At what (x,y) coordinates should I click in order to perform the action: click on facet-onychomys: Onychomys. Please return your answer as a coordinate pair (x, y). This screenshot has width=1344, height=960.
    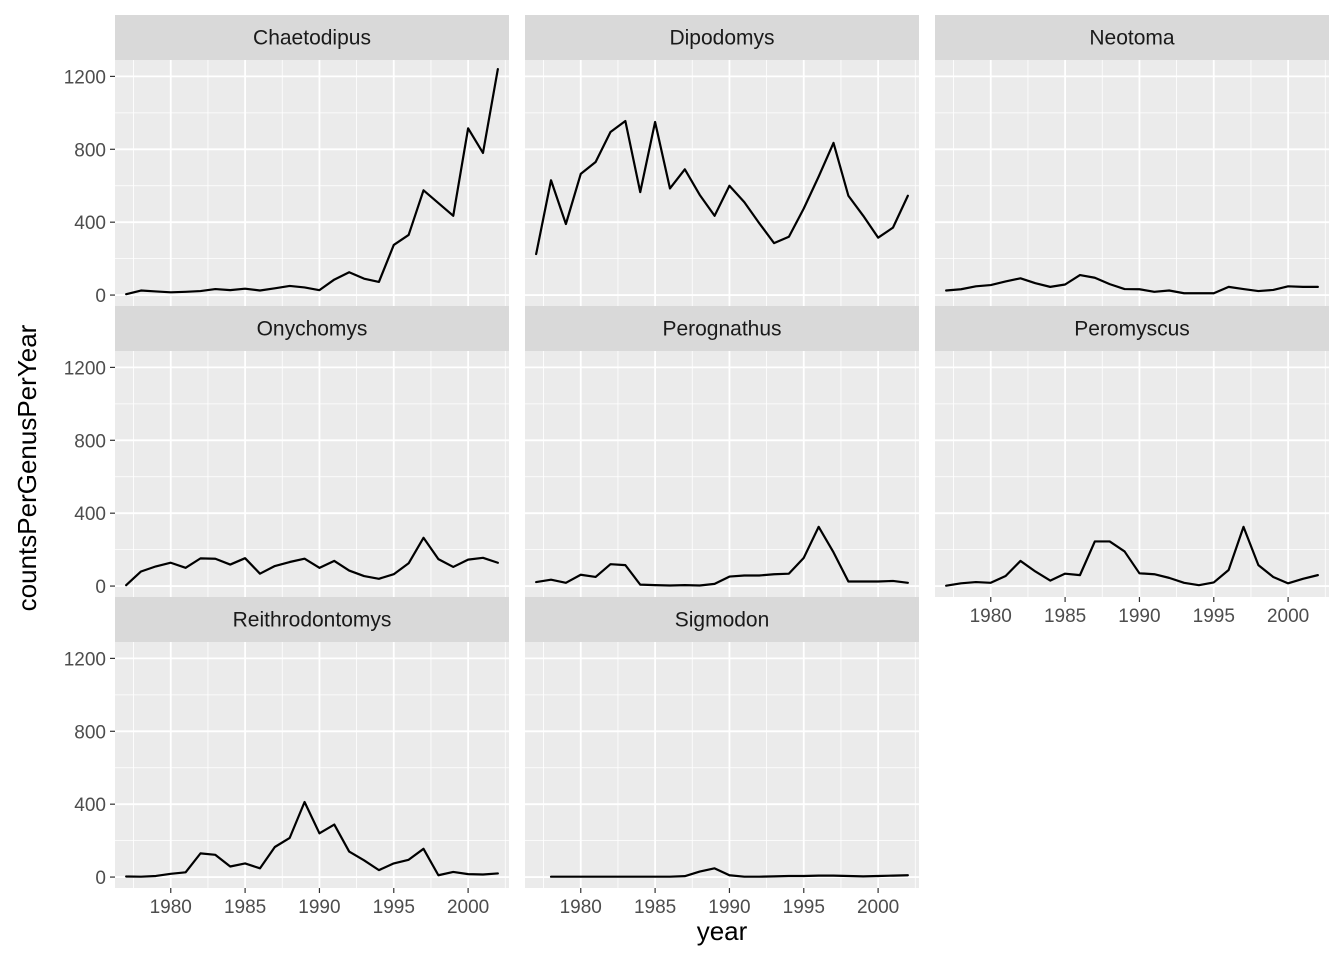
    Looking at the image, I should click on (312, 451).